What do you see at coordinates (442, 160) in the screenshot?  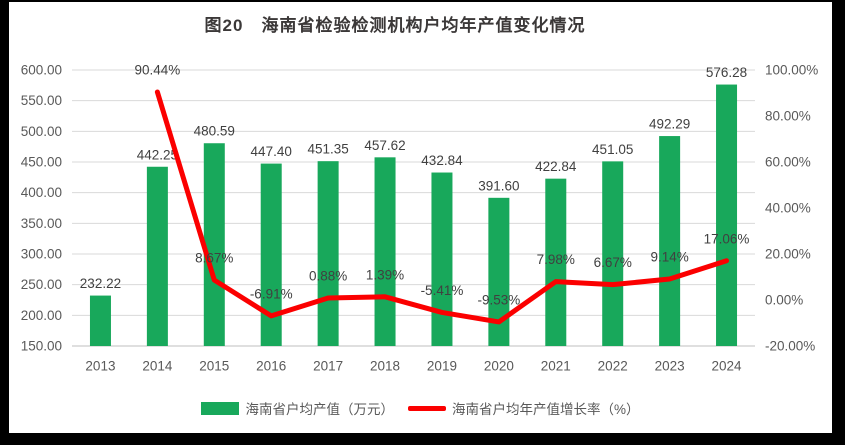 I see `bar-value-label-2019: 432.84` at bounding box center [442, 160].